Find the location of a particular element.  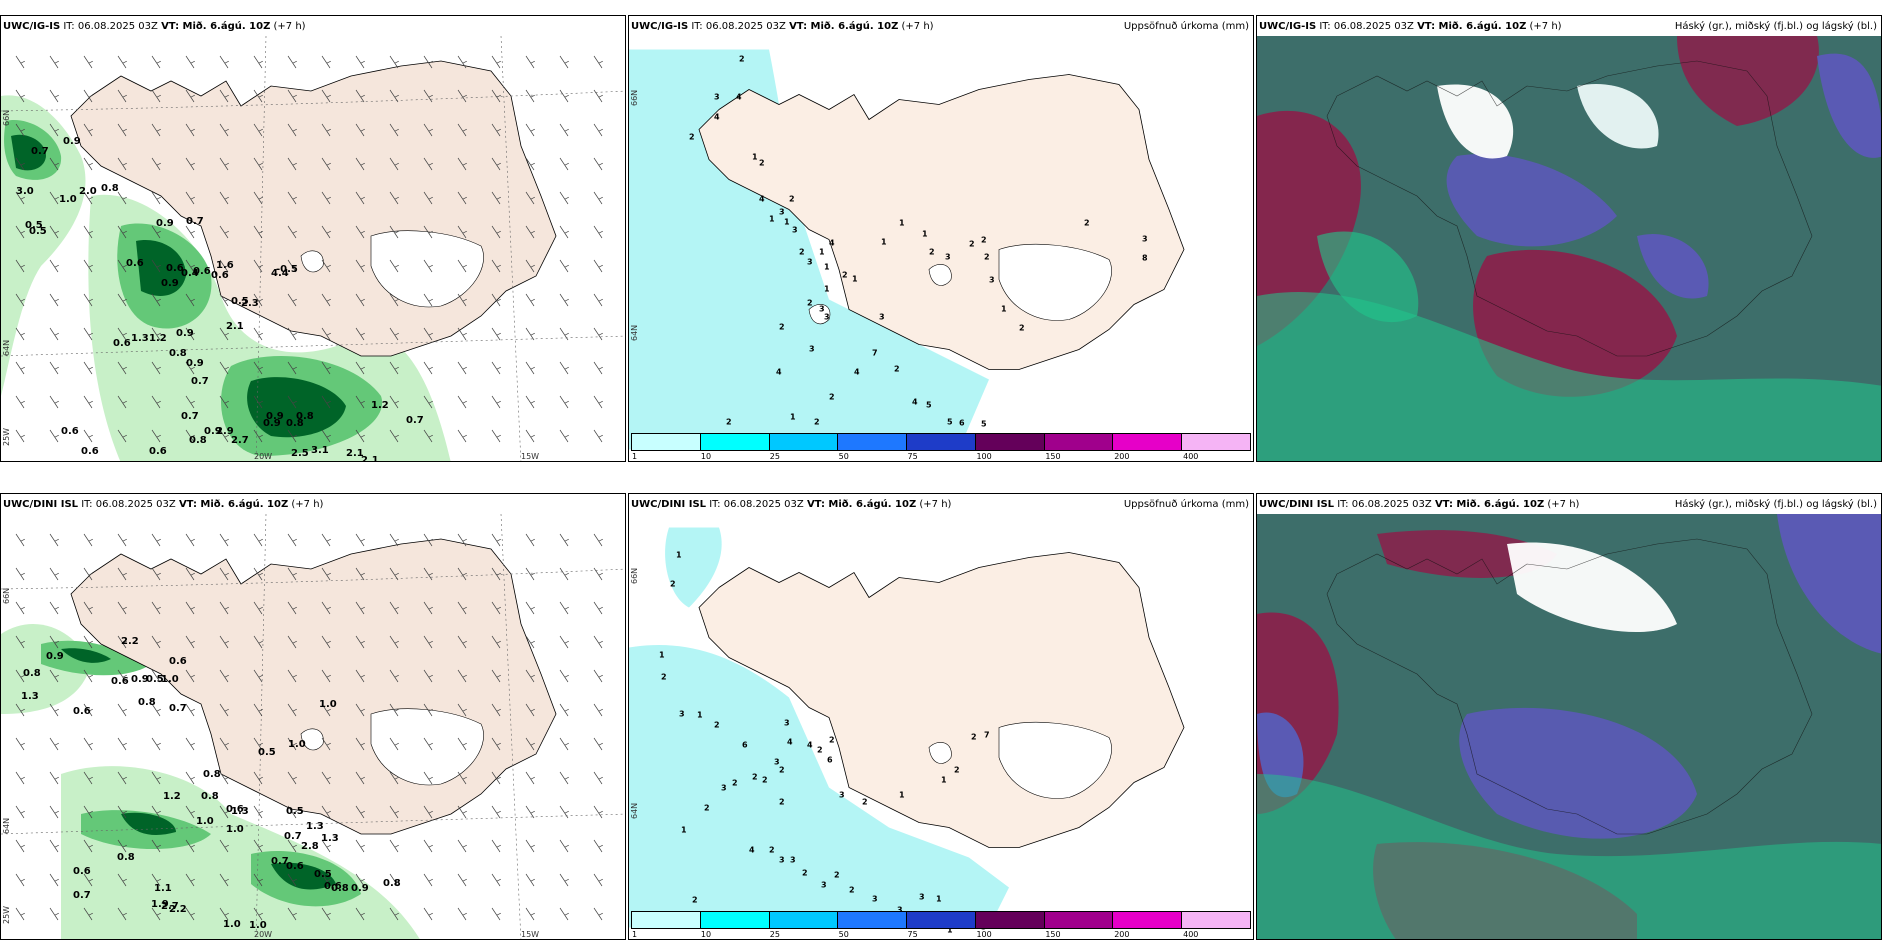

value-label: 5 is located at coordinates (950, 422).